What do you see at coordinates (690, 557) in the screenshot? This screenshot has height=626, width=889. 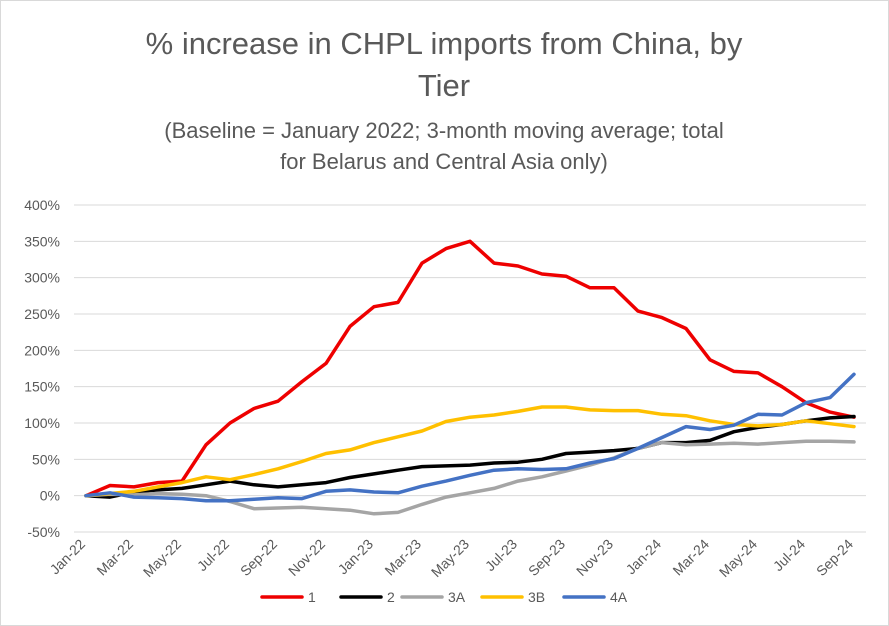 I see `x-tick-label: Mar-24` at bounding box center [690, 557].